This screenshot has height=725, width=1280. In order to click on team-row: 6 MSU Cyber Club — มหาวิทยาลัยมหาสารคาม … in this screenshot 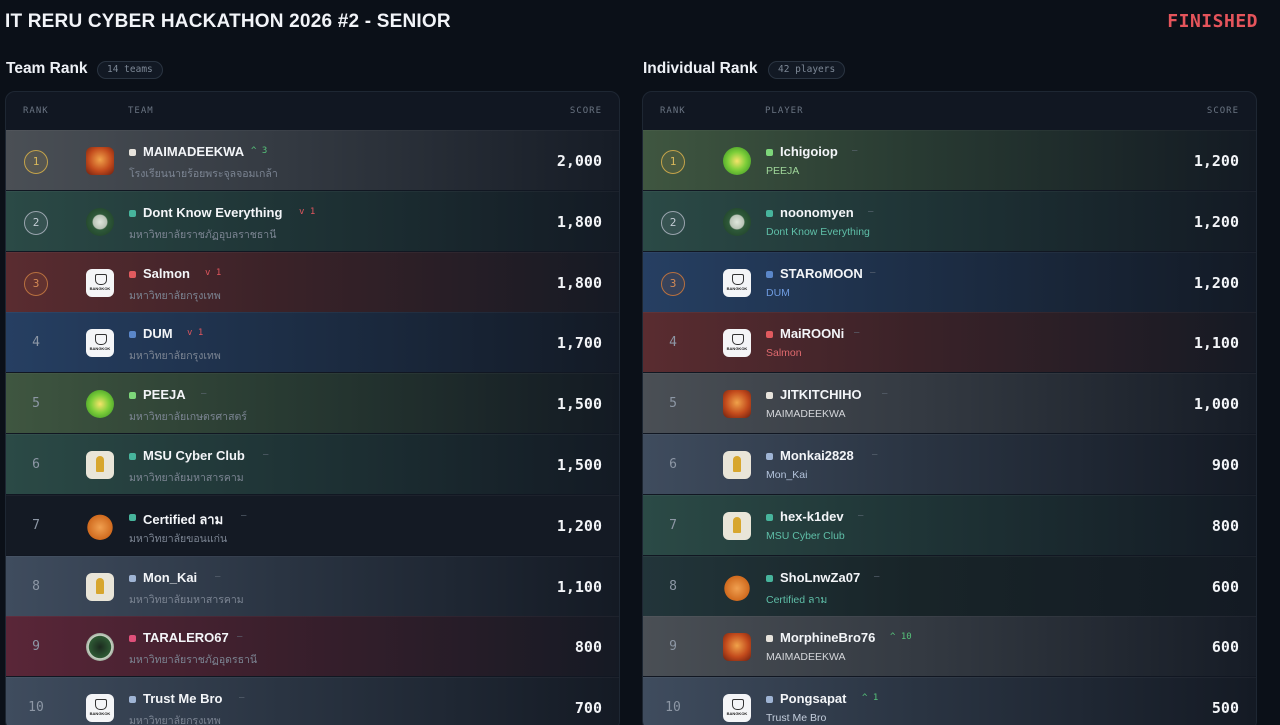, I will do `click(312, 463)`.